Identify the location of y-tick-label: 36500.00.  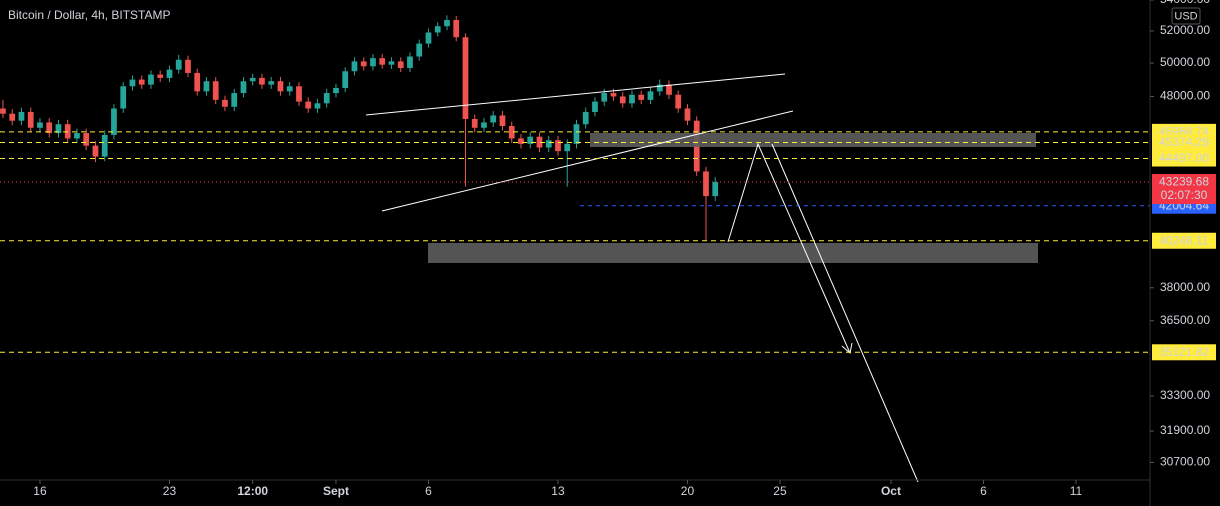
(1185, 320).